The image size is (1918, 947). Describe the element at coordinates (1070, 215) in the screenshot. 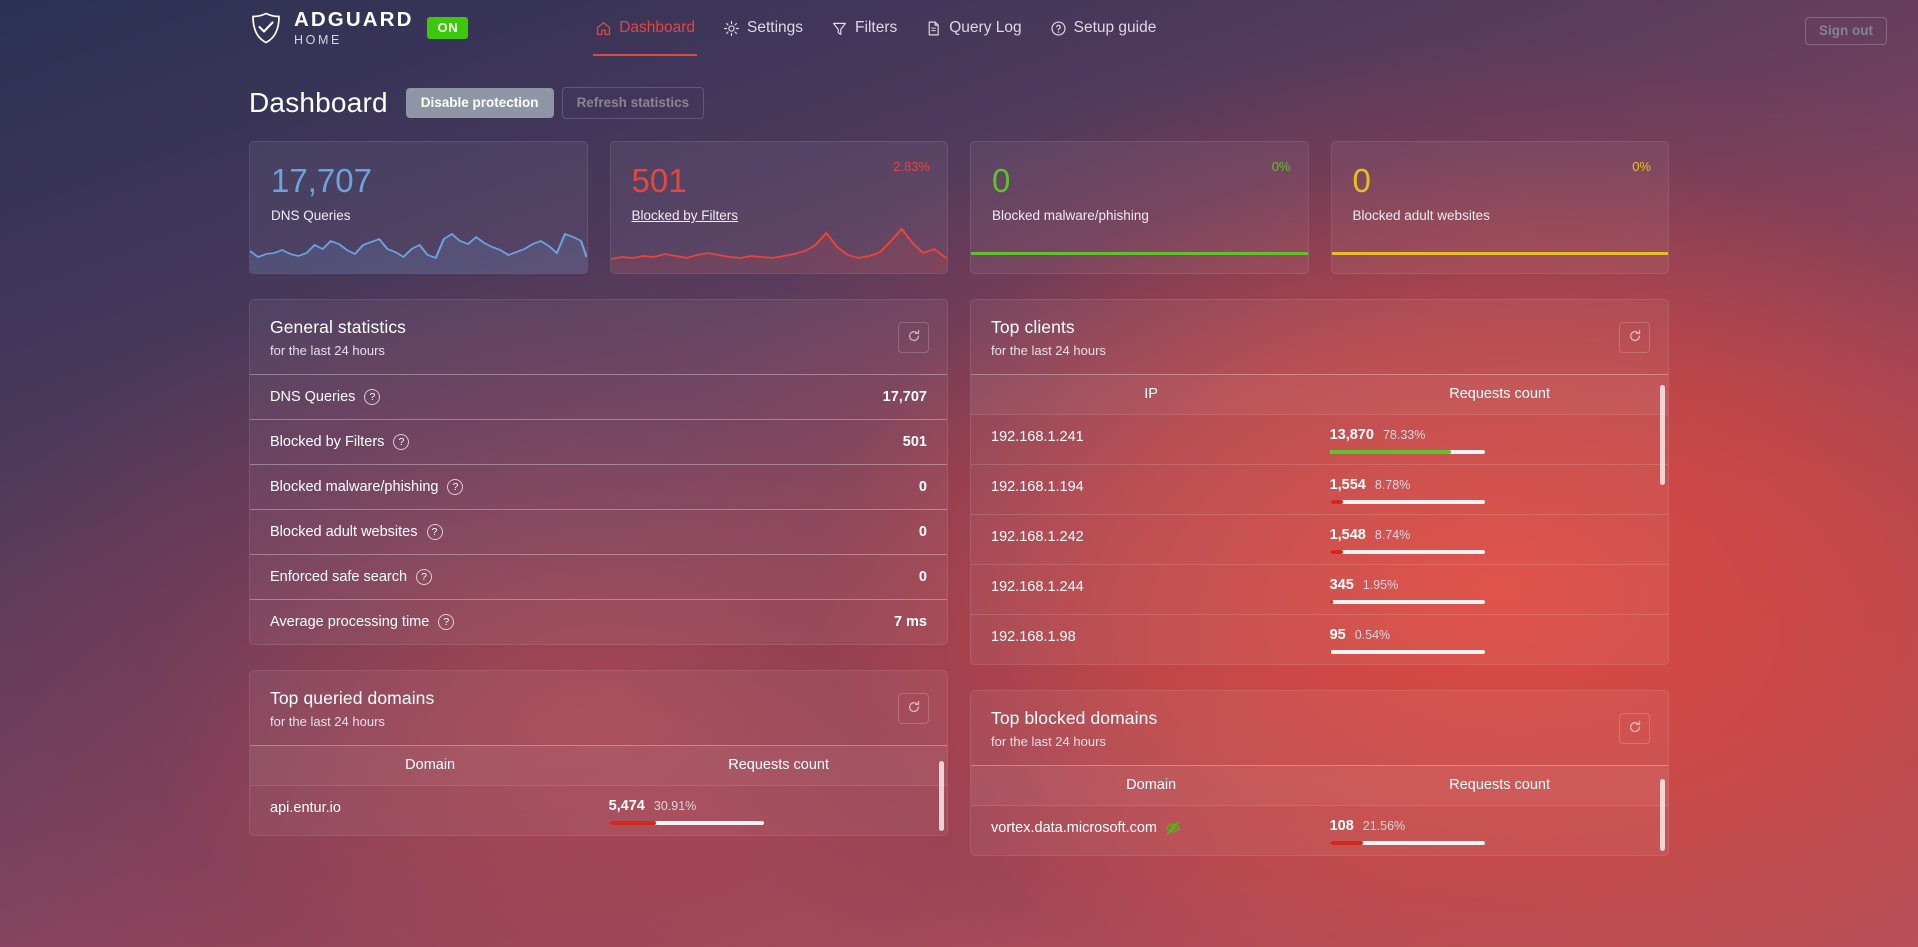

I see `stat-label: Blocked malware/phishing` at that location.